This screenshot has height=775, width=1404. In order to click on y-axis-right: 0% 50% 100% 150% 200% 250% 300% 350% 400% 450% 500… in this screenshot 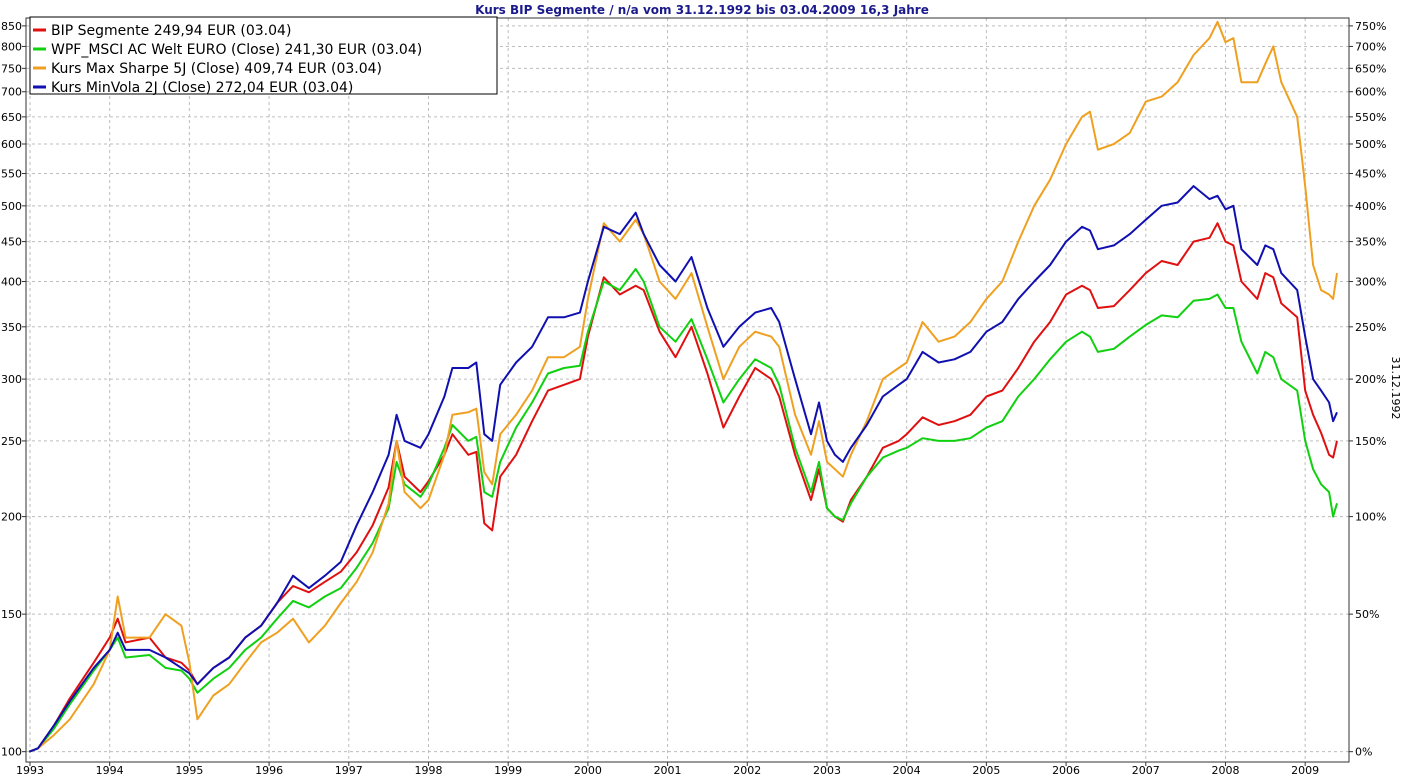, I will do `click(1367, 389)`.